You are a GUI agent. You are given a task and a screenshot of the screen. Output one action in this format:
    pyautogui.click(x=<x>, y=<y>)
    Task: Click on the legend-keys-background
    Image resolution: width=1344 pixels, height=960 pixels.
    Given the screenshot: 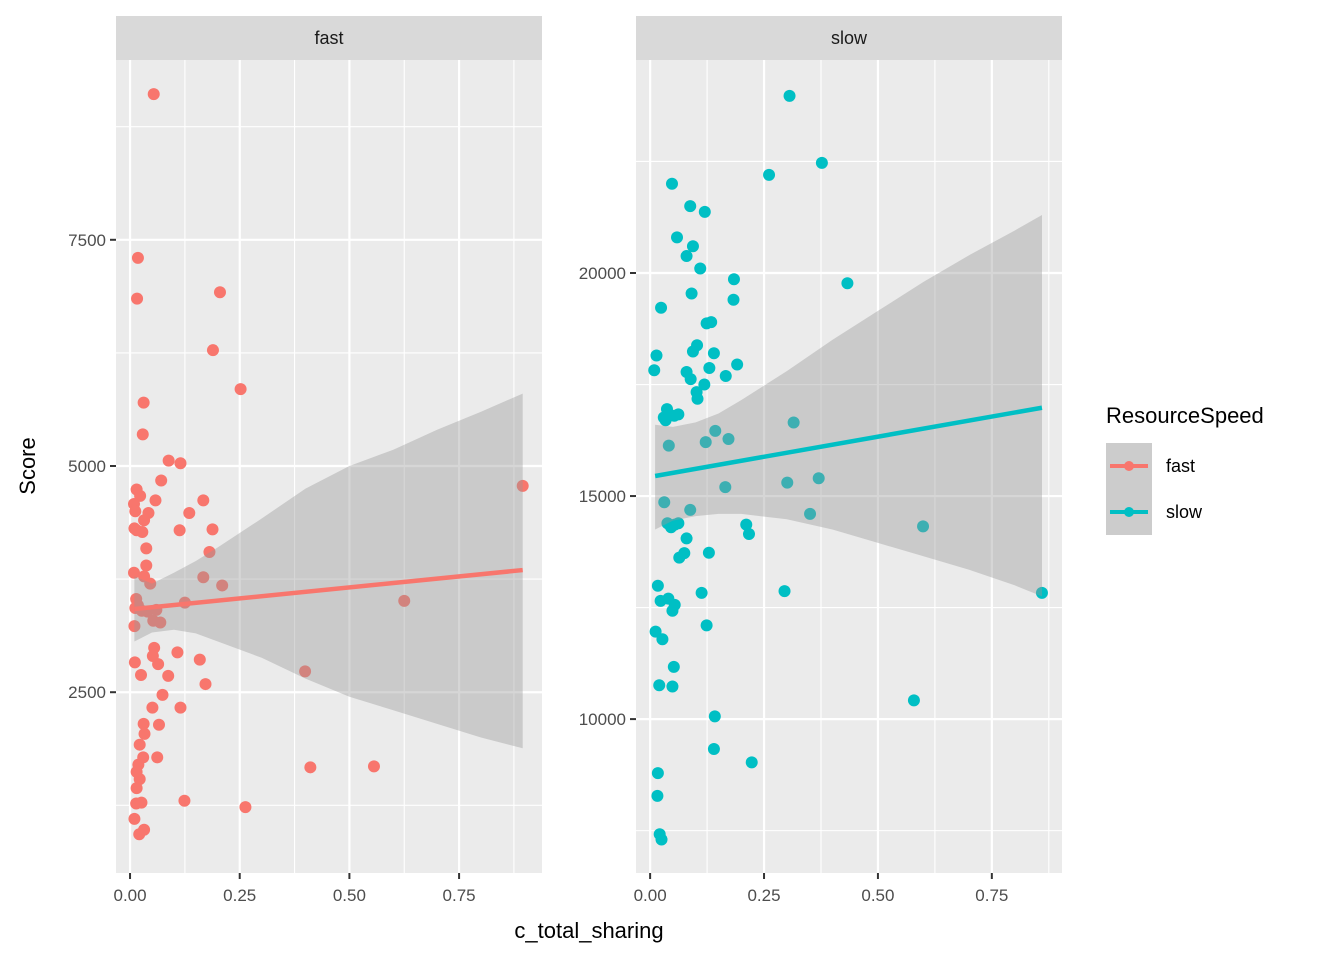 What is the action you would take?
    pyautogui.click(x=1129, y=489)
    